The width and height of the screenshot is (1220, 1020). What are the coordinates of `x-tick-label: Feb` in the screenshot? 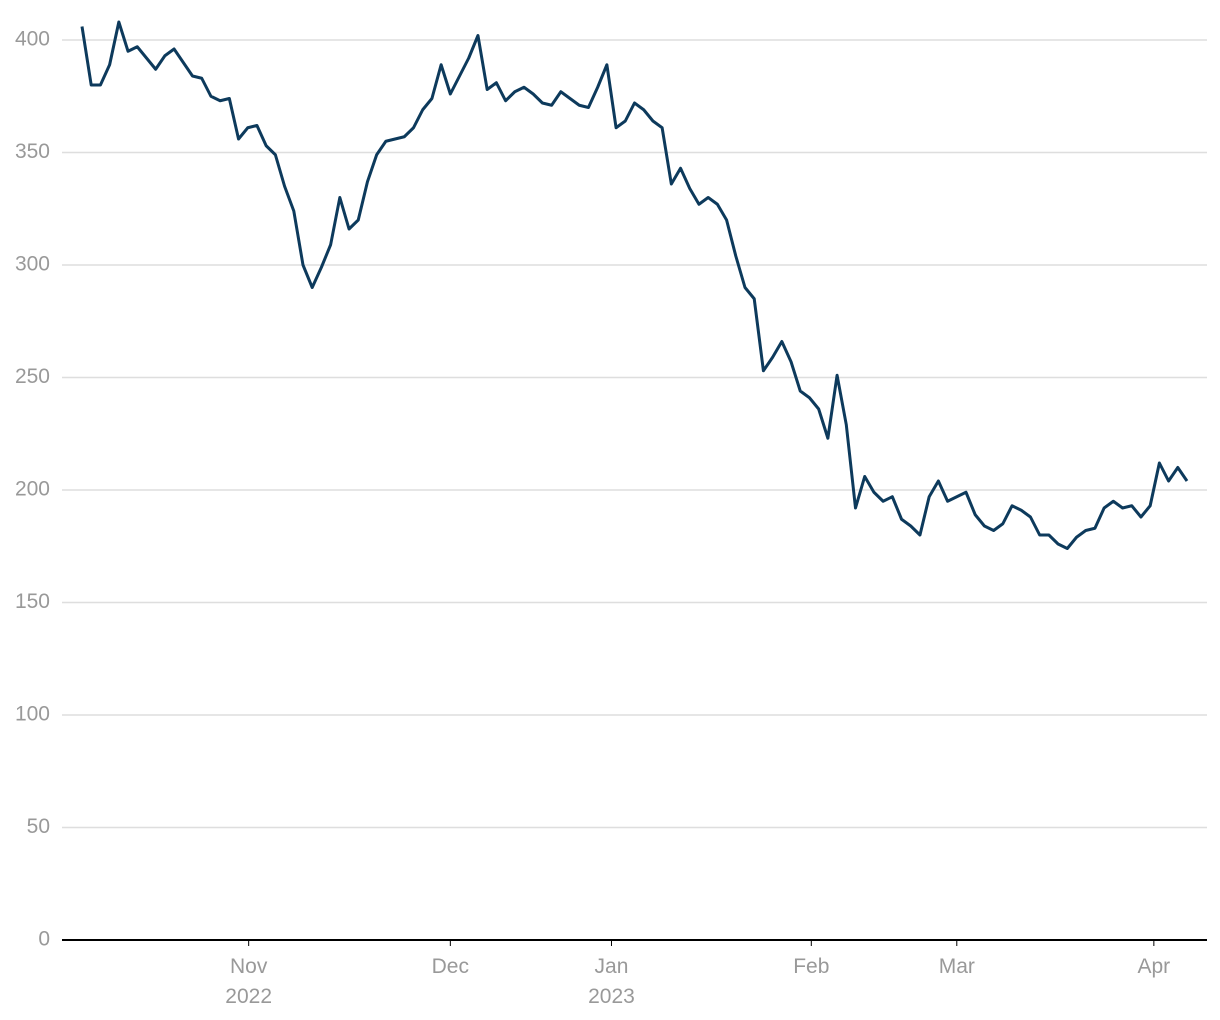 It's located at (811, 966).